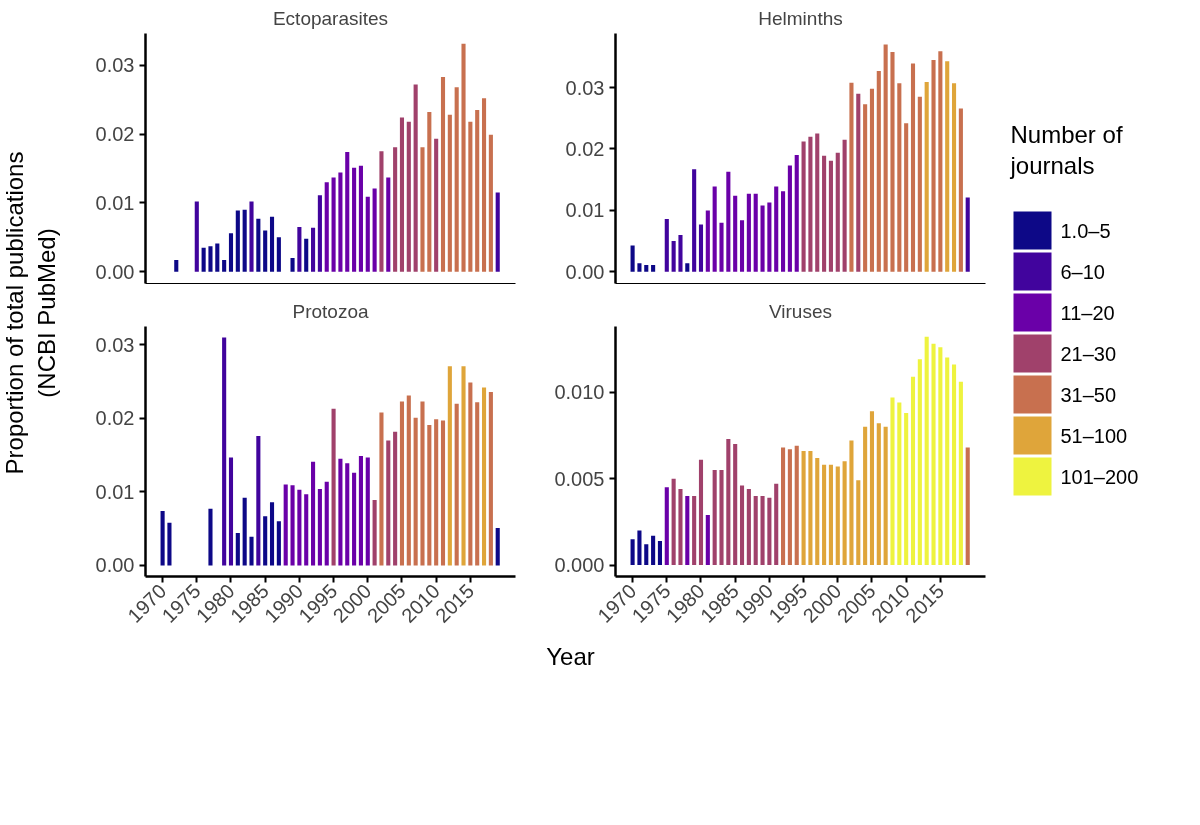  I want to click on x-axis-title: Year, so click(570, 656).